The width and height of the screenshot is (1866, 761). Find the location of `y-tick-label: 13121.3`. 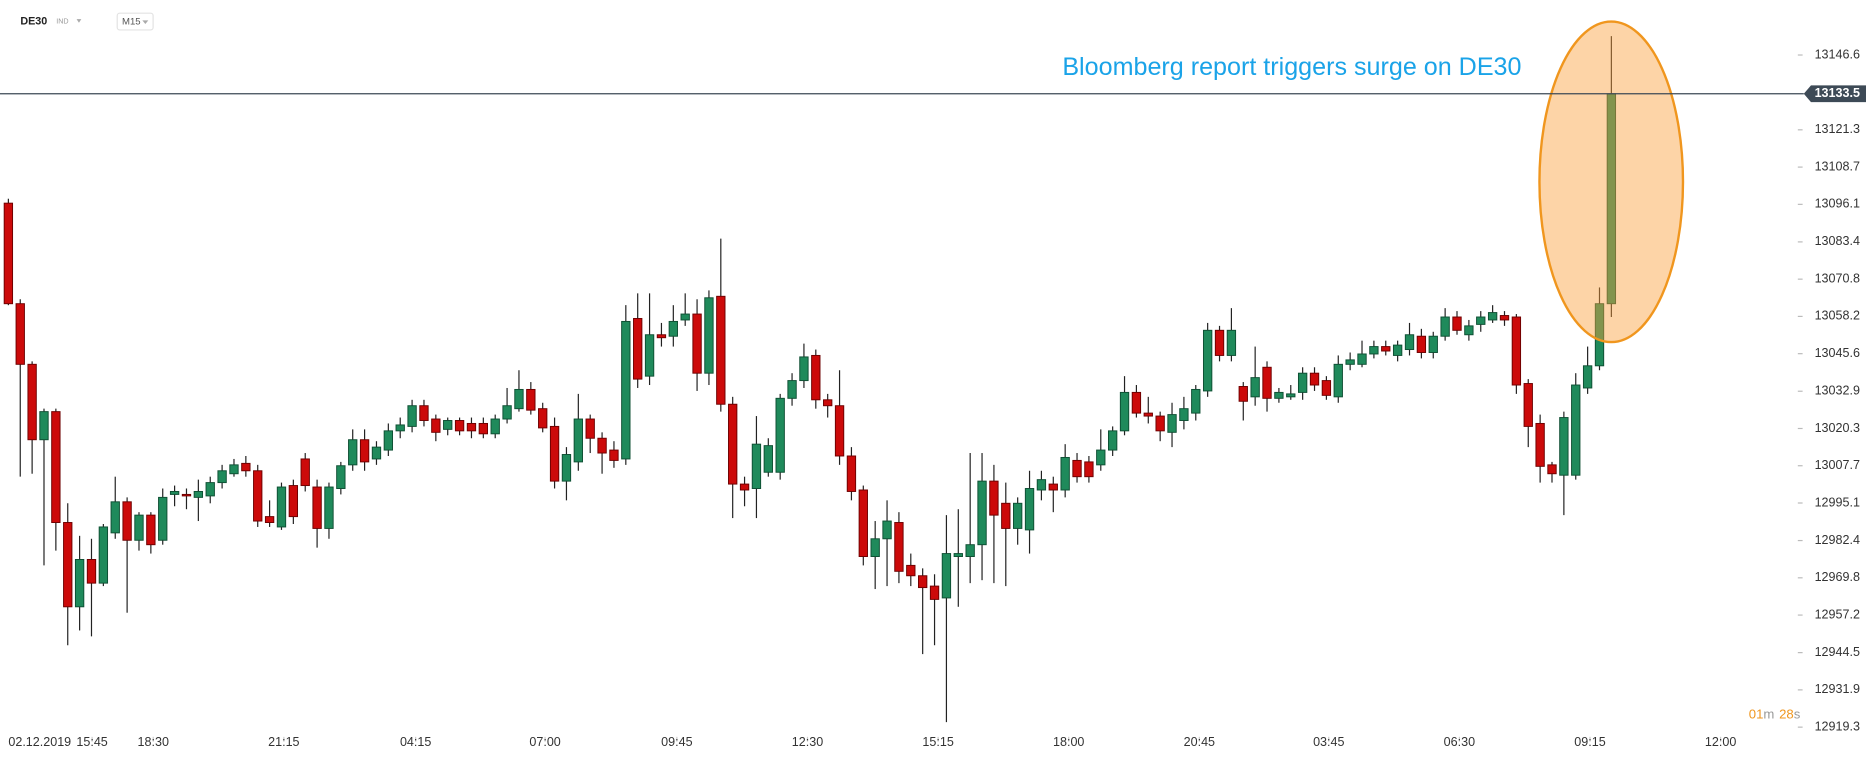

y-tick-label: 13121.3 is located at coordinates (1837, 129).